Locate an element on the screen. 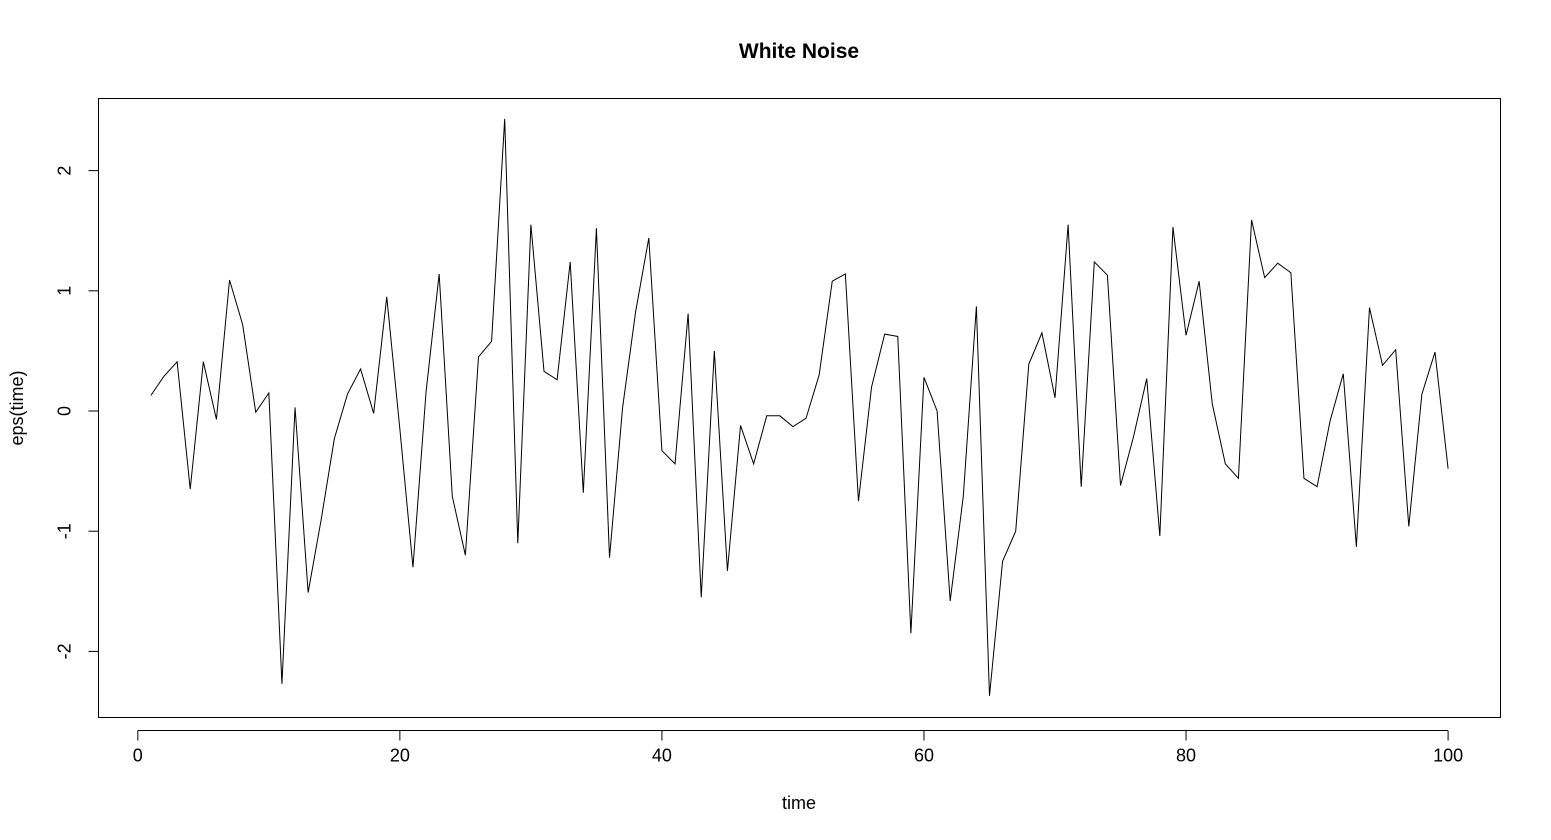 The image size is (1551, 840). y-tick-label: 0 is located at coordinates (65, 411).